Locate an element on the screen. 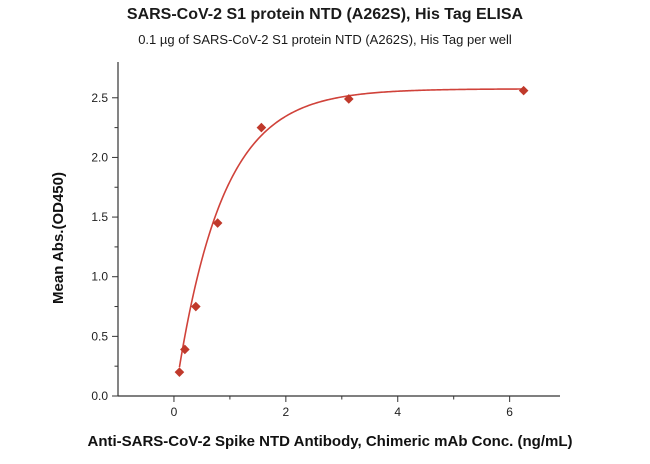 This screenshot has width=650, height=464. x-tick-label: 0 is located at coordinates (174, 412).